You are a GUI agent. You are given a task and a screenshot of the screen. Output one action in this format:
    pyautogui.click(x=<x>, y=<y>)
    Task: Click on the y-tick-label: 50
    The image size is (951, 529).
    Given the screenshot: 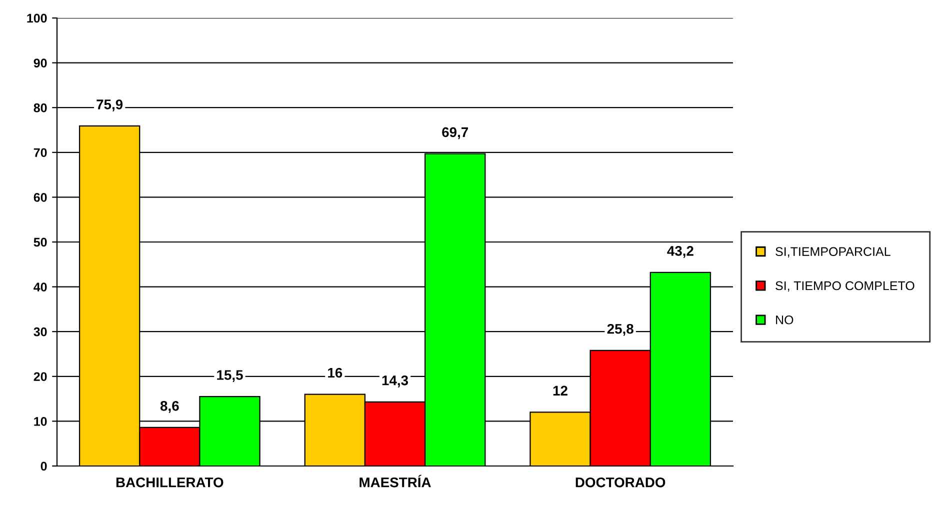 What is the action you would take?
    pyautogui.click(x=40, y=242)
    